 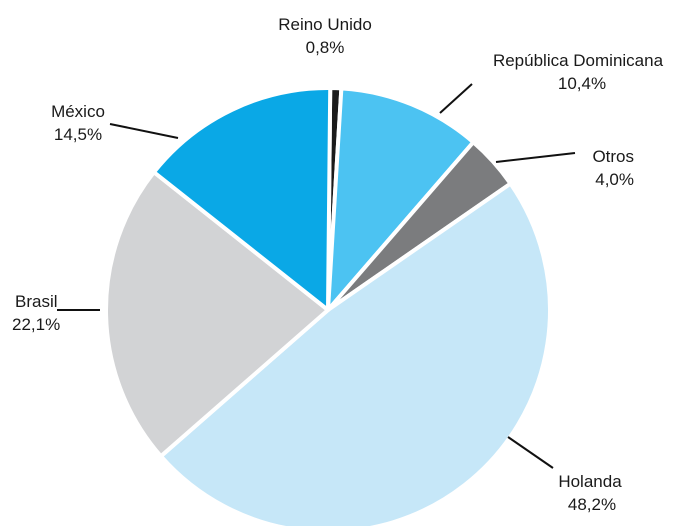 What do you see at coordinates (578, 60) in the screenshot?
I see `slice-label-republica-dominicana: República Dominicana` at bounding box center [578, 60].